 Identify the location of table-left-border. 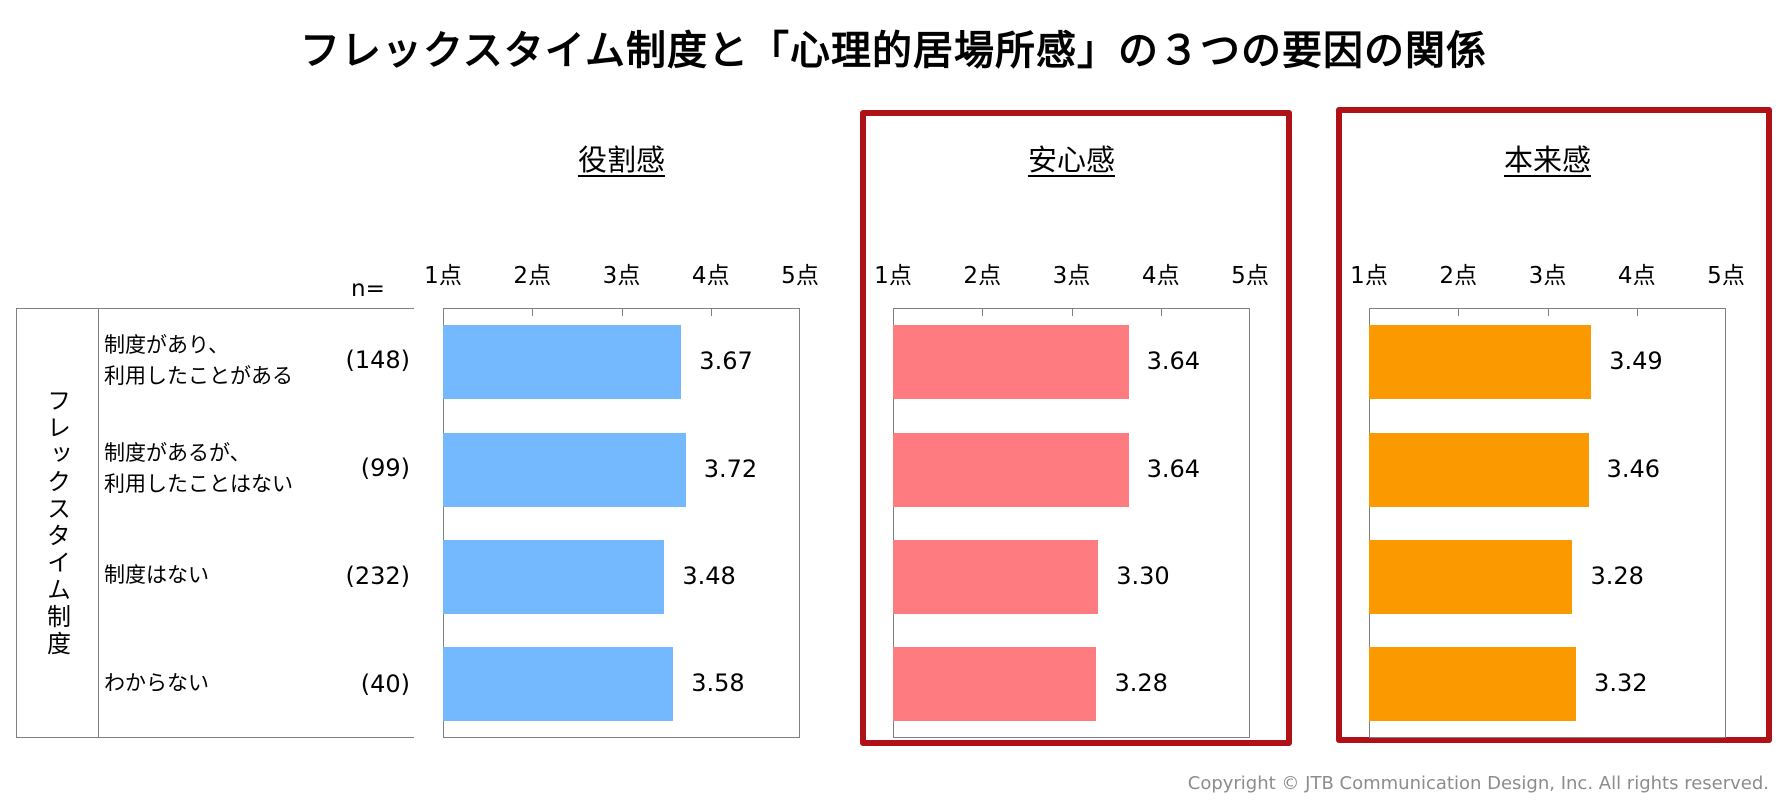
(16, 523).